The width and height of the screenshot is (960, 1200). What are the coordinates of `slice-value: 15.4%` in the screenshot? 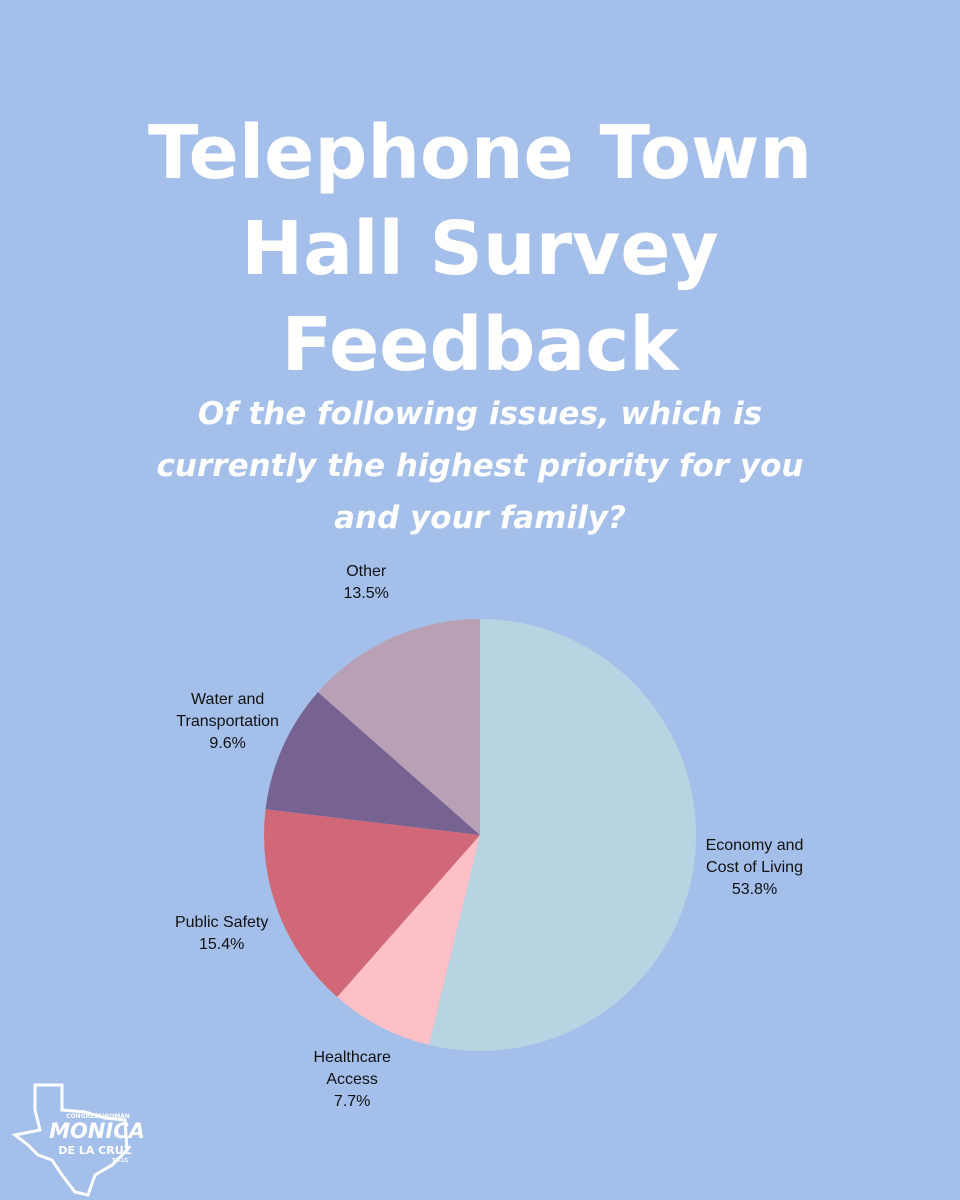 It's located at (221, 944).